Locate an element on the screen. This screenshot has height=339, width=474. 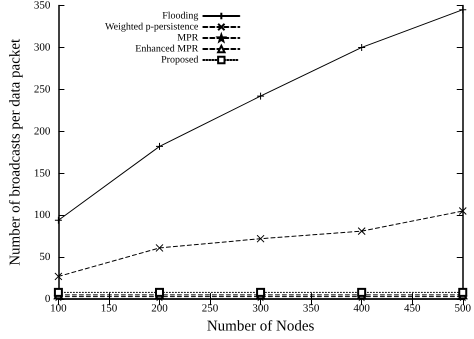
x-tick-label: 200 is located at coordinates (159, 308).